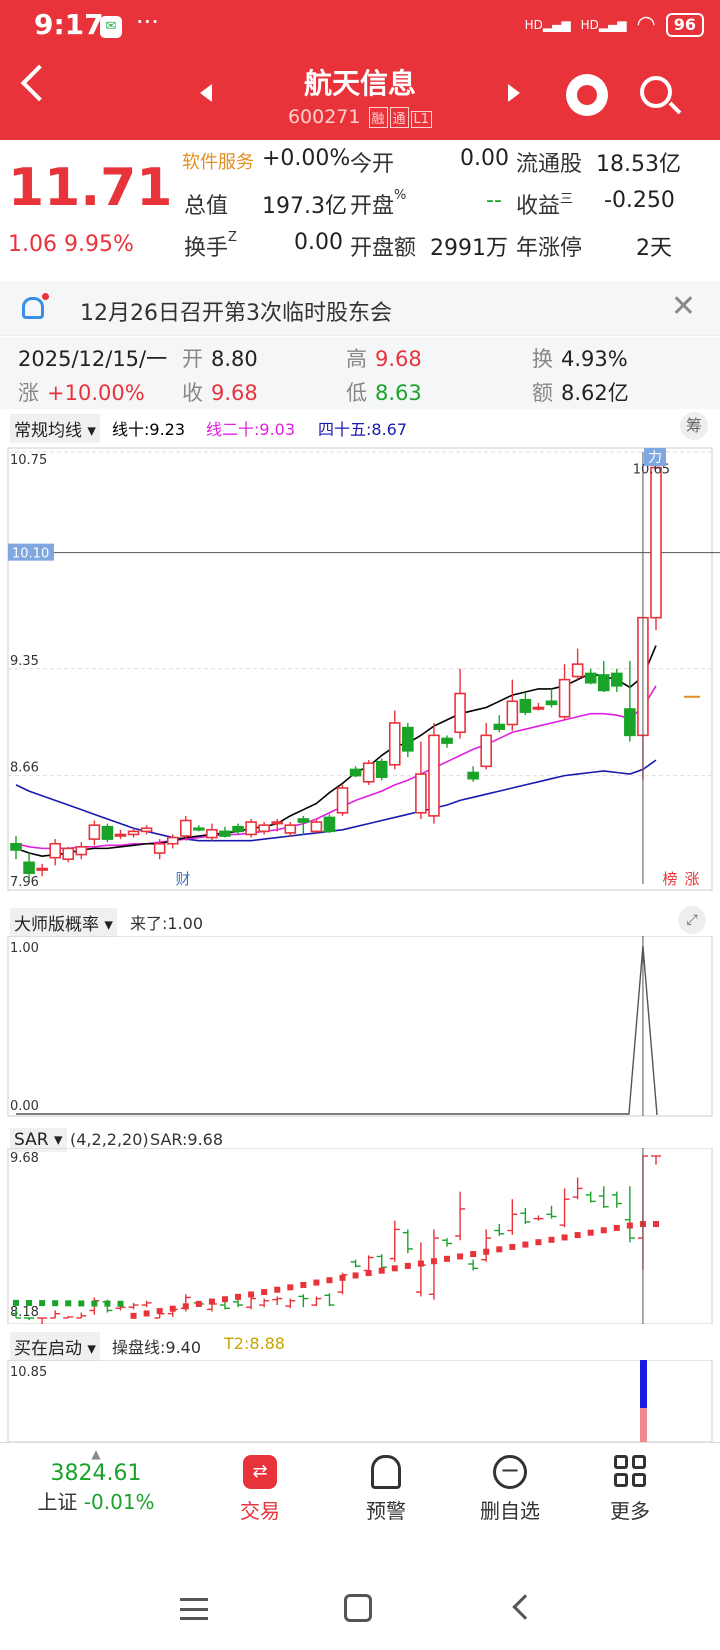 Image resolution: width=720 pixels, height=1650 pixels. Describe the element at coordinates (90, 188) in the screenshot. I see `last-price: 11.71` at that location.